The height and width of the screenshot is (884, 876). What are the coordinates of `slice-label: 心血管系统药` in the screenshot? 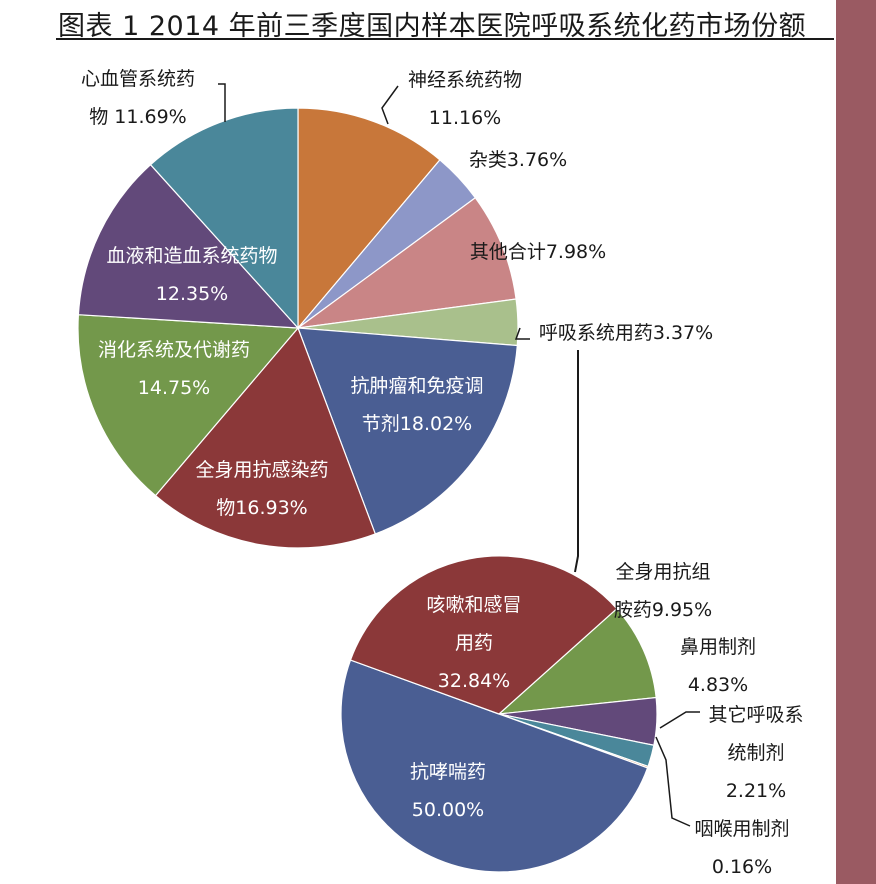 It's located at (138, 79).